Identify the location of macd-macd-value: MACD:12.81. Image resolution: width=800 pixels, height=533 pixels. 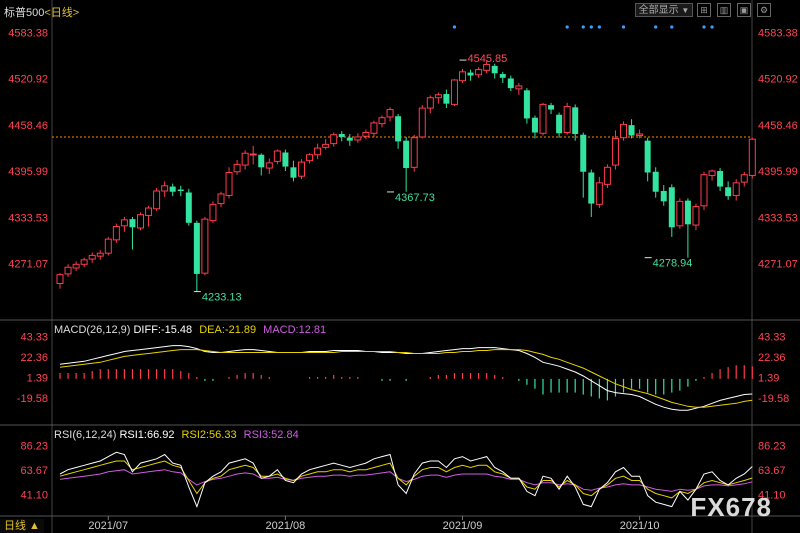
(295, 330).